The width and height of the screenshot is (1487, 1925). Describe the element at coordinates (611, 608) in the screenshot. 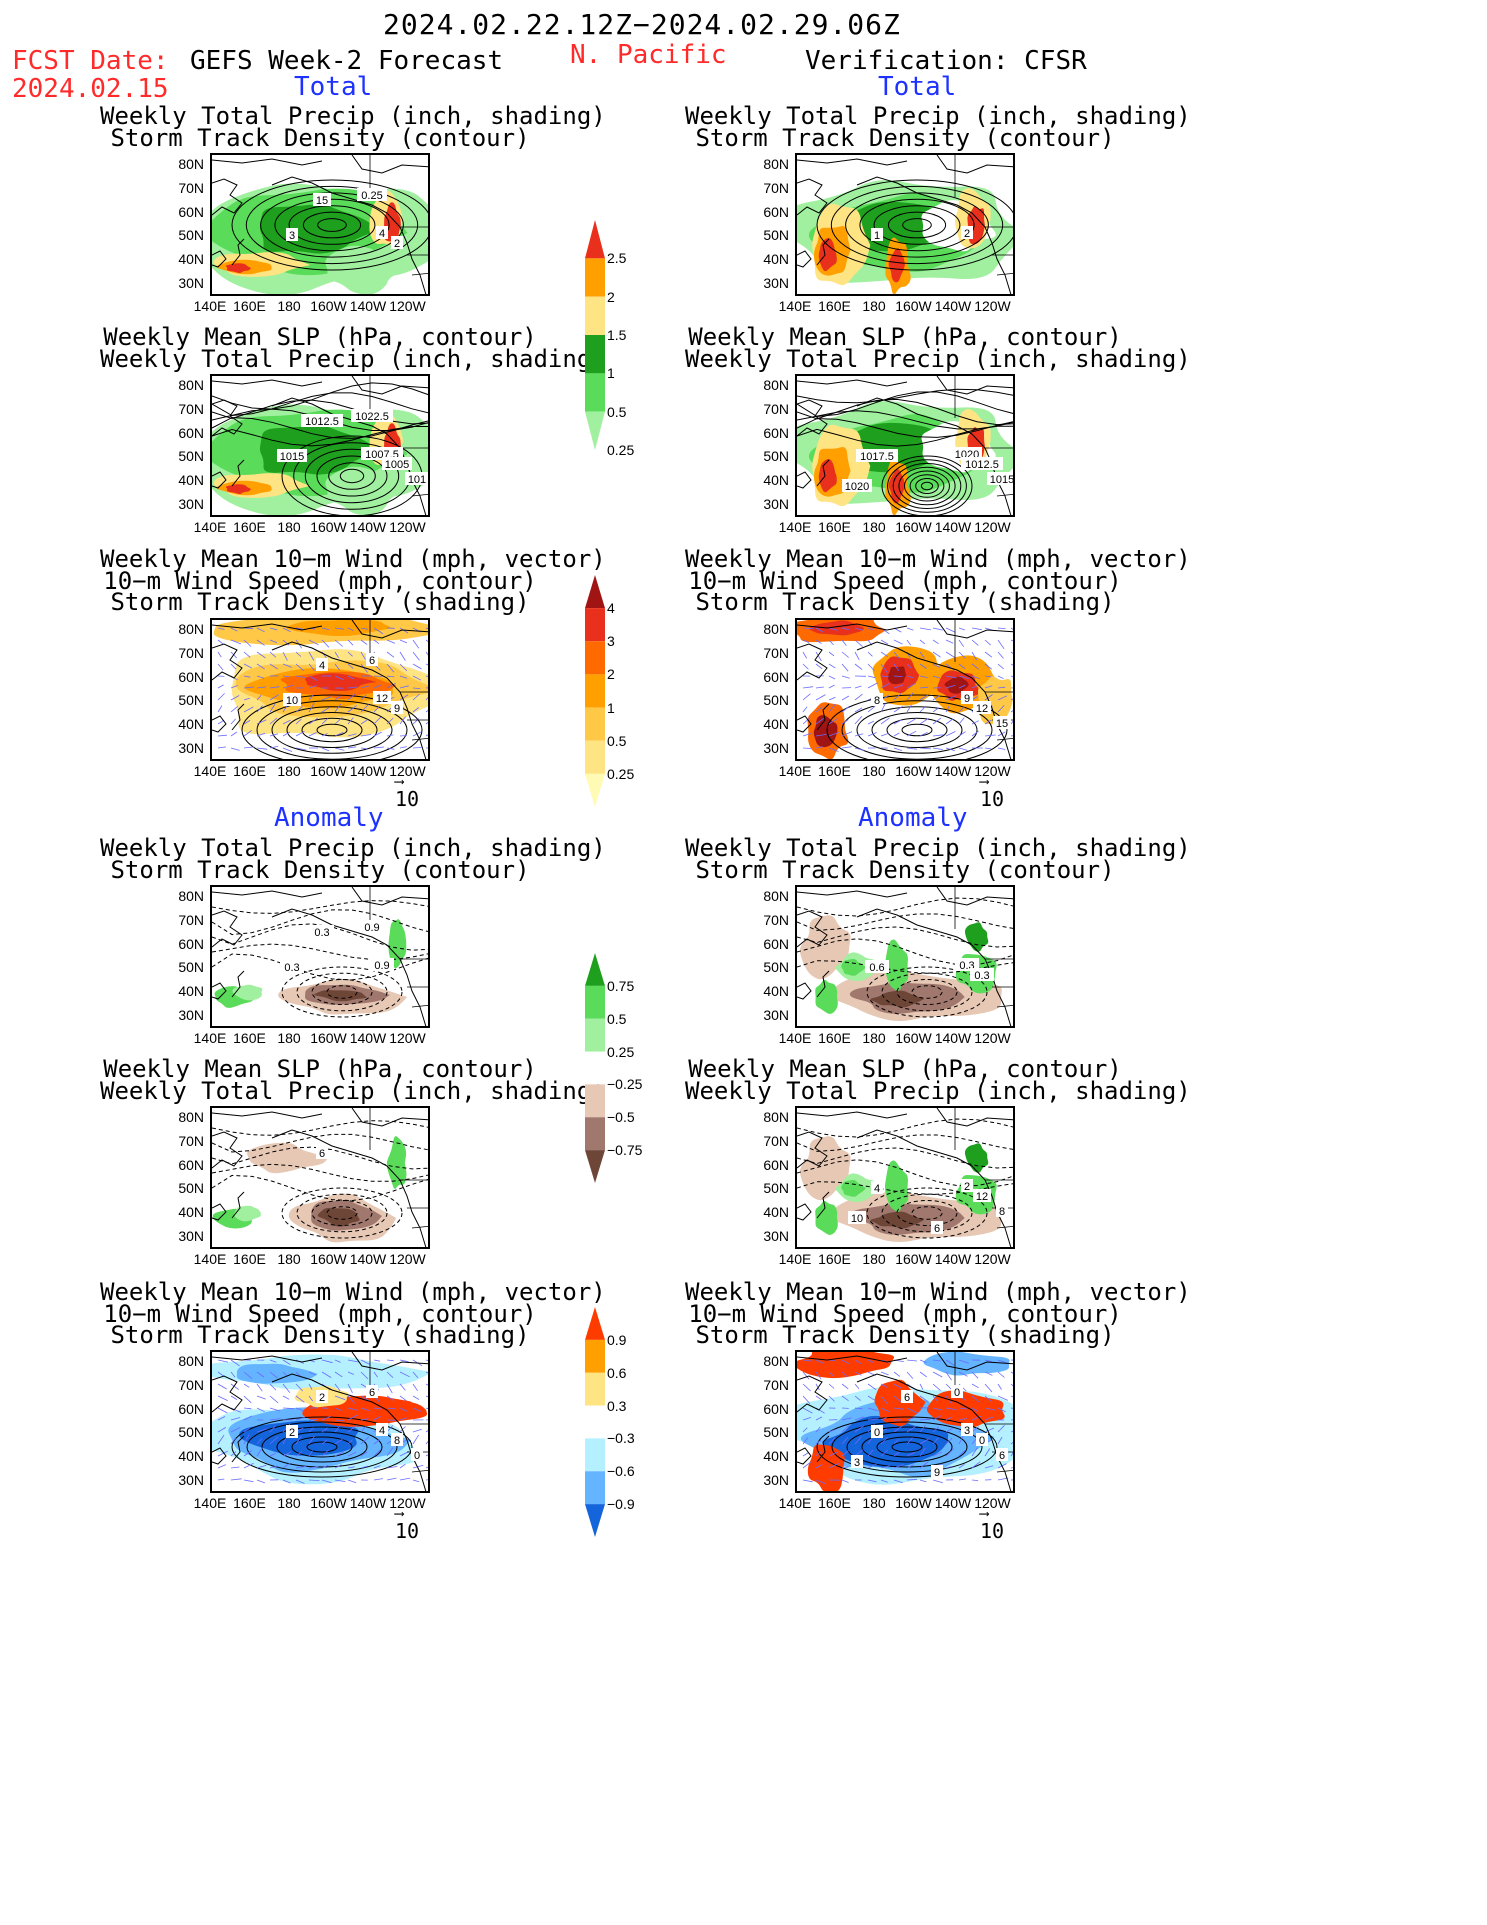

I see `colorbar-label: 4` at that location.